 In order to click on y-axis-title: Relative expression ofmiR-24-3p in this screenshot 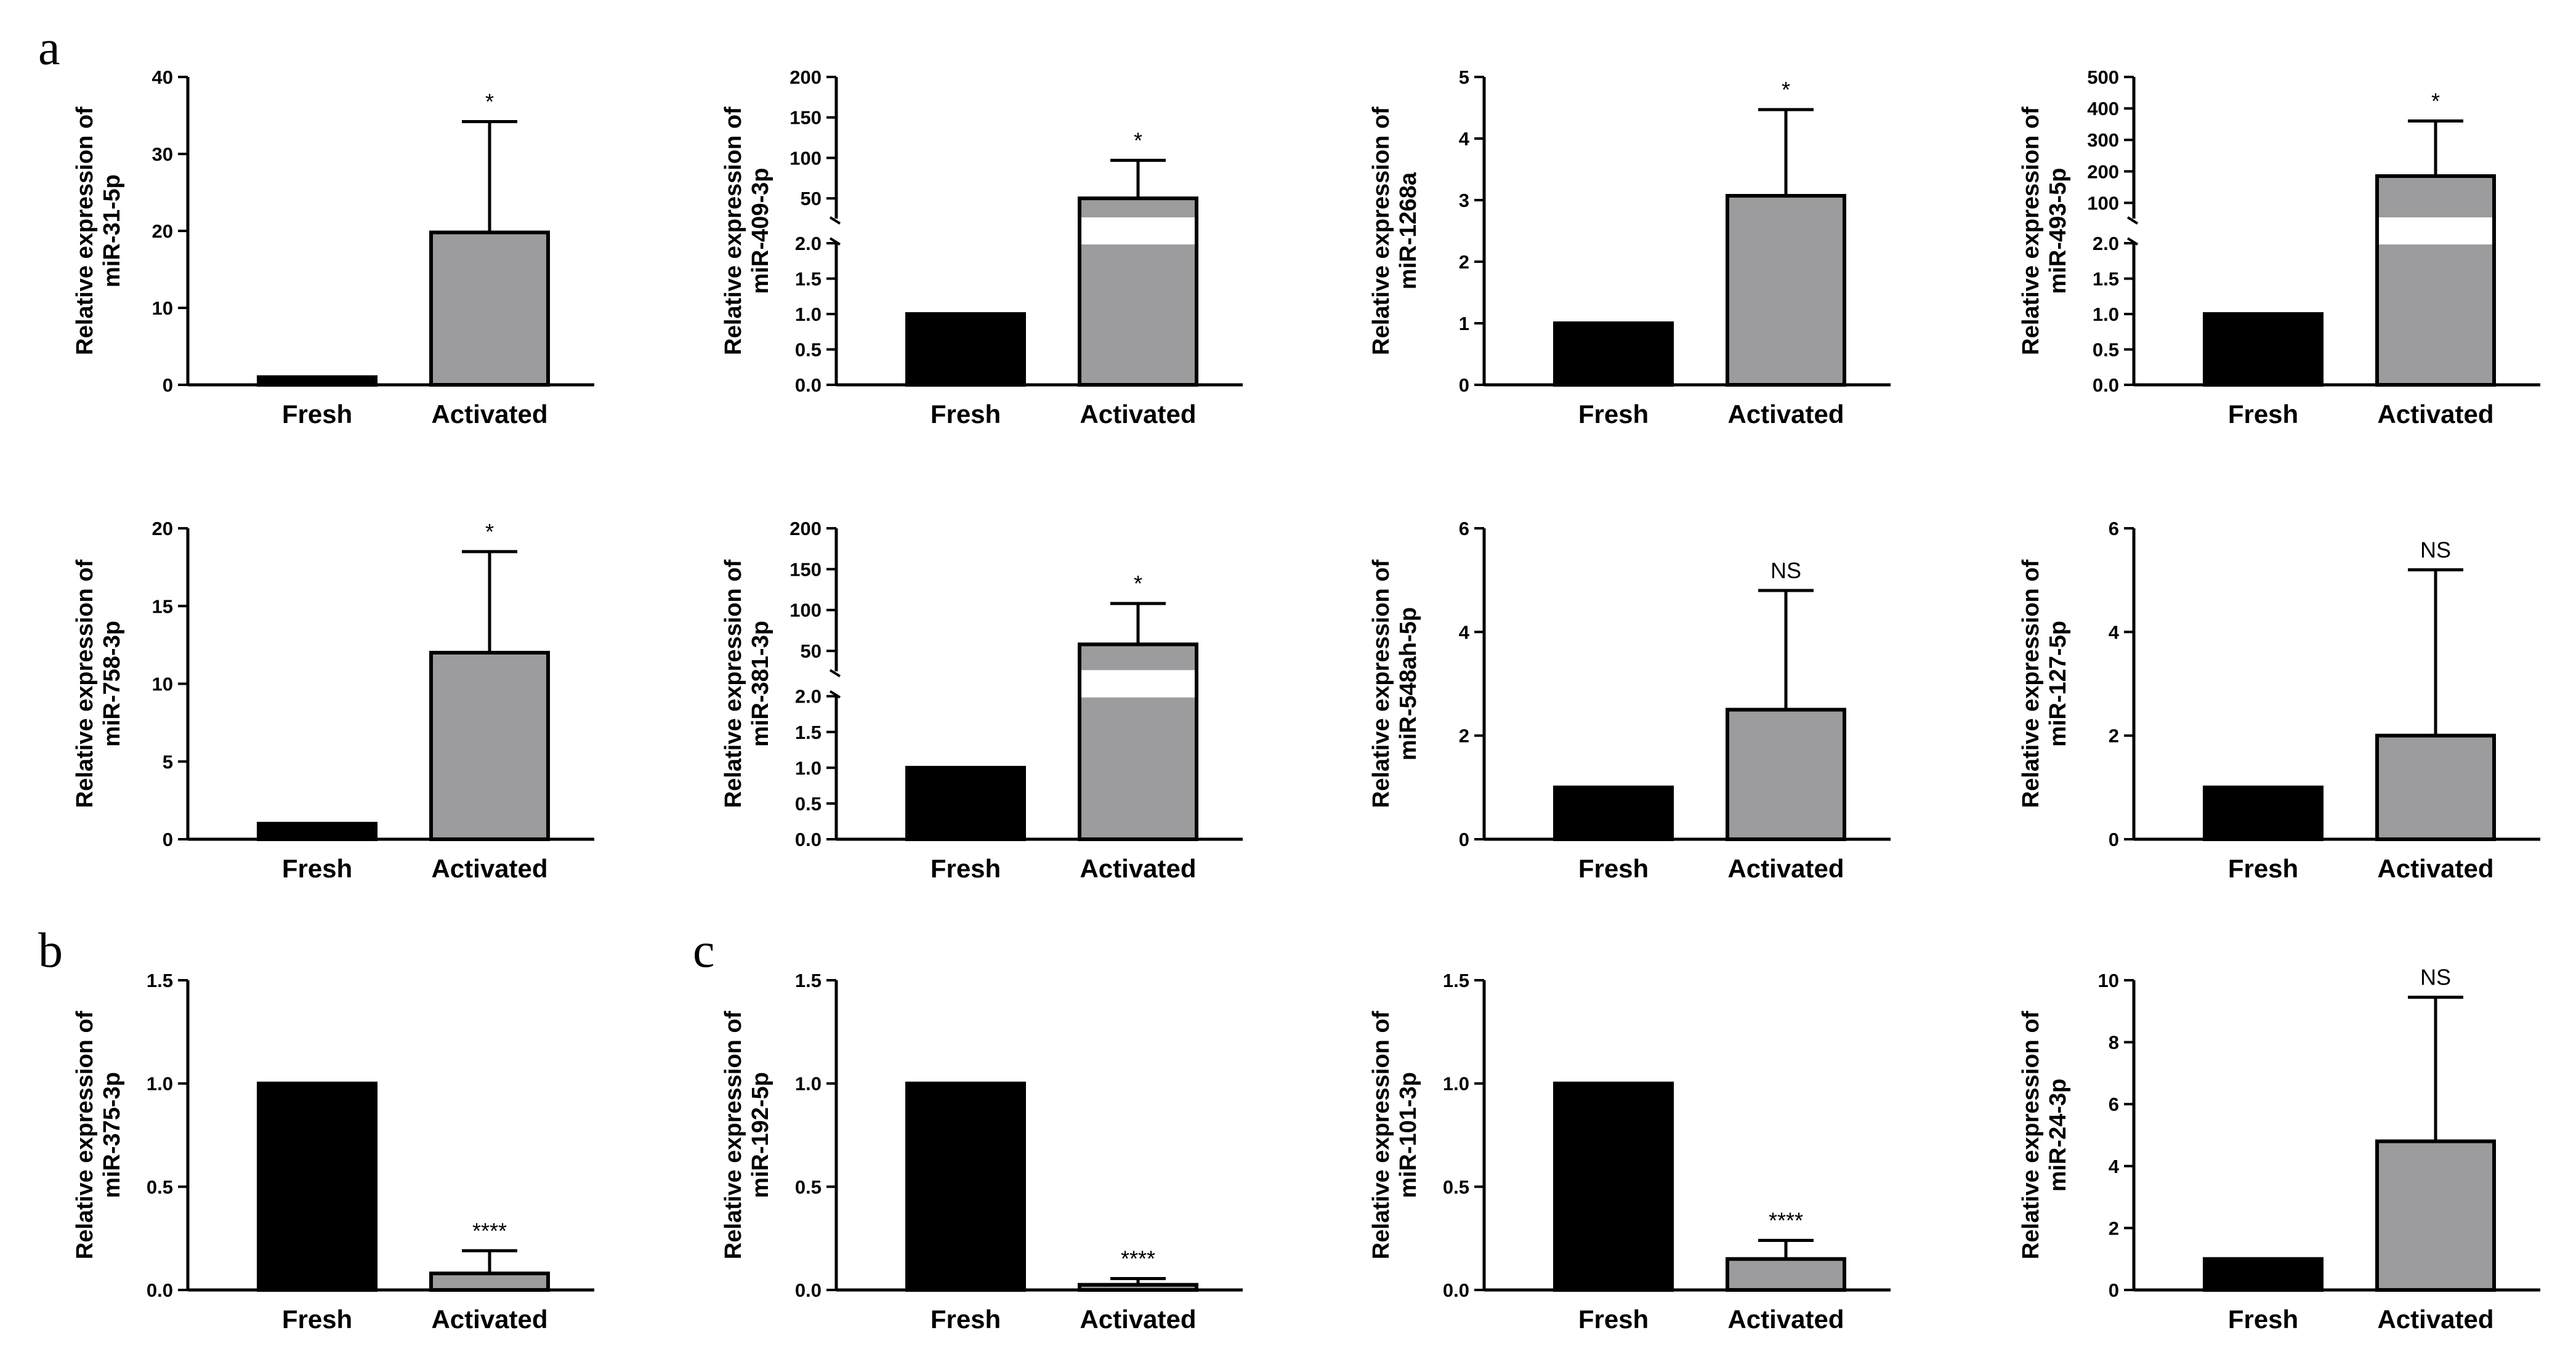, I will do `click(2044, 1134)`.